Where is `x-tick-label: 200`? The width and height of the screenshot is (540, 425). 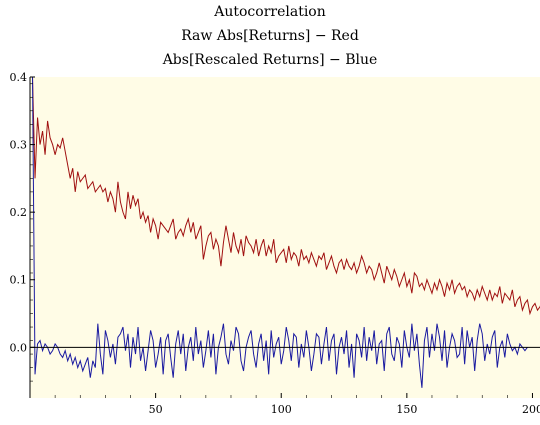 x-tick-label: 200 is located at coordinates (531, 409).